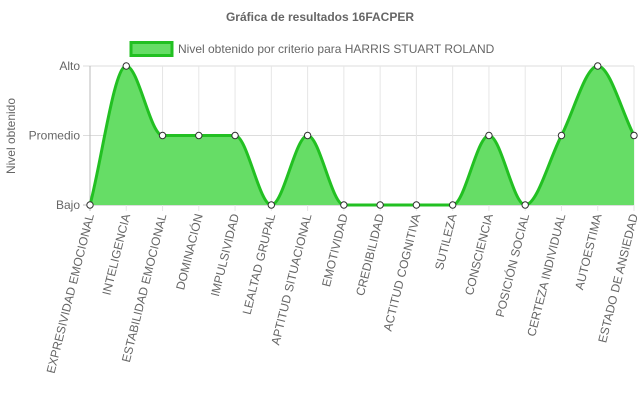 The height and width of the screenshot is (411, 639). I want to click on x-tick-label: EMOTIVIDAD, so click(335, 250).